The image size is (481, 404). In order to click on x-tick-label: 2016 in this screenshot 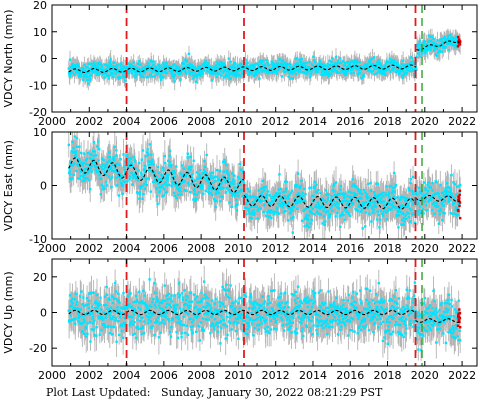, I will do `click(350, 248)`.